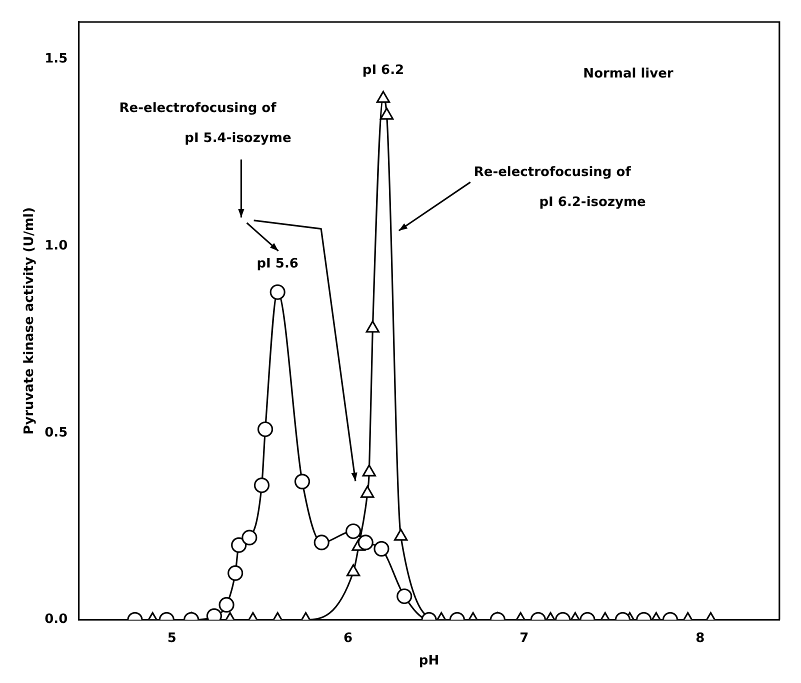  I want to click on y-tick-label: 0.5, so click(56, 432).